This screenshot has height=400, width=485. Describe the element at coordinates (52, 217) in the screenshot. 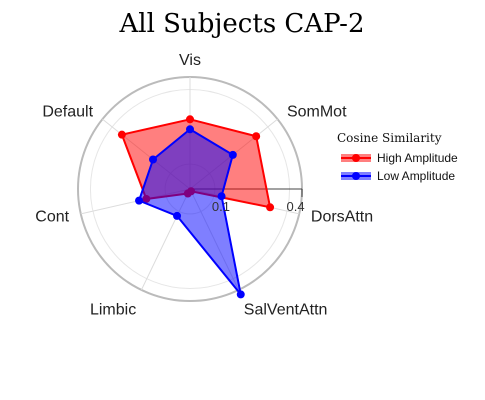

I see `axis-label: Cont` at that location.